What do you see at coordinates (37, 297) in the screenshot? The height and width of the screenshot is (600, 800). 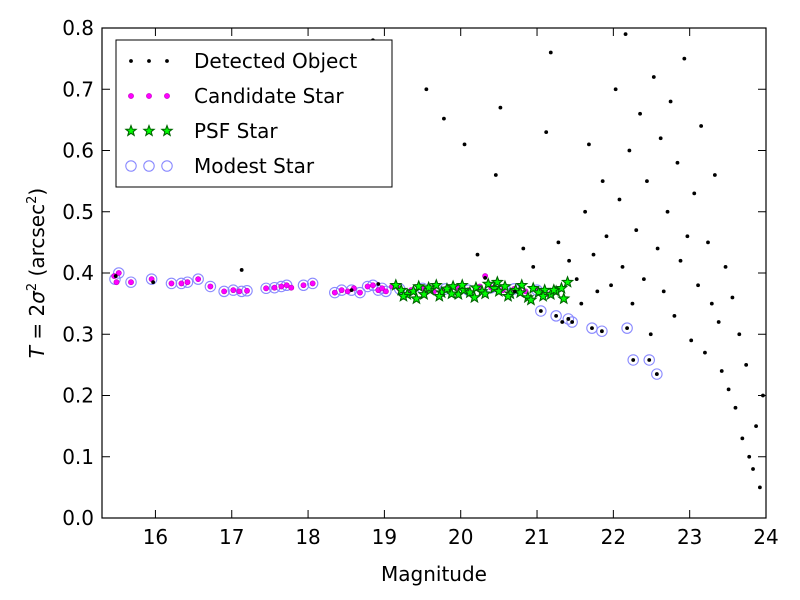 I see `y-axis-title-sigma: σ` at bounding box center [37, 297].